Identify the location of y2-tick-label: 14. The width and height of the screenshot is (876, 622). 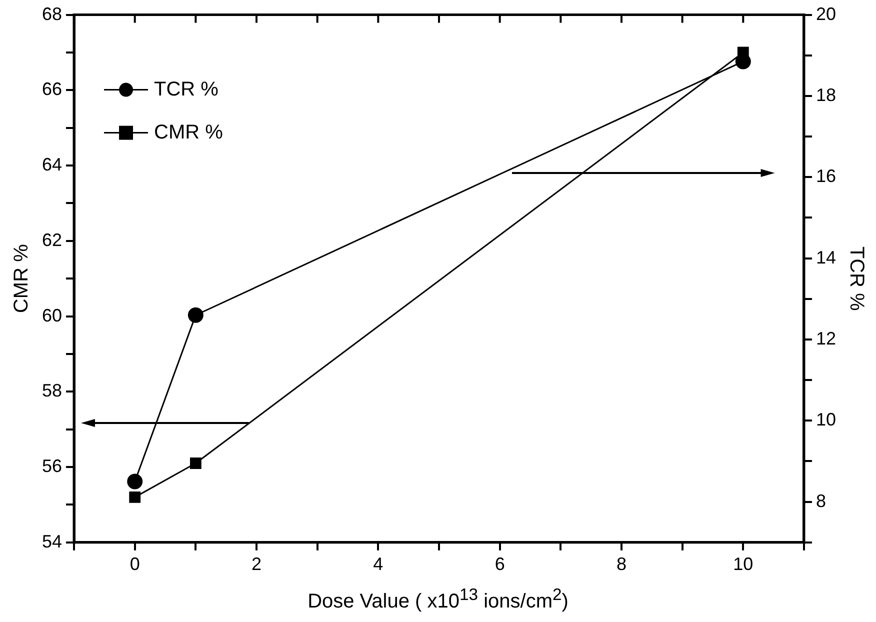
(826, 257).